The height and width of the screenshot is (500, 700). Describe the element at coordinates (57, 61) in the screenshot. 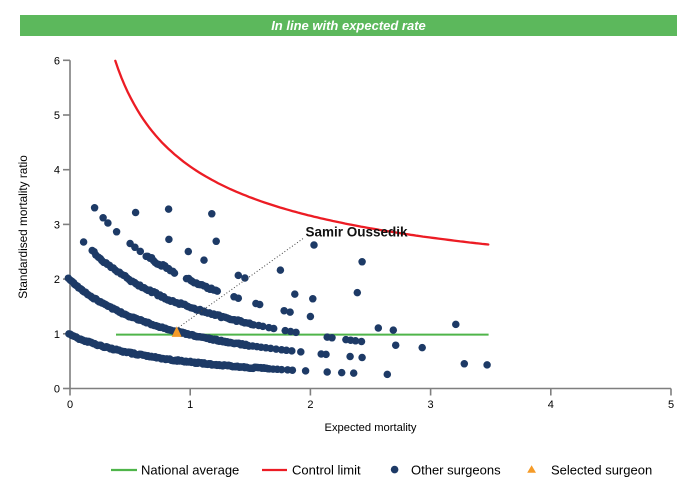

I see `svg-text: 6` at that location.